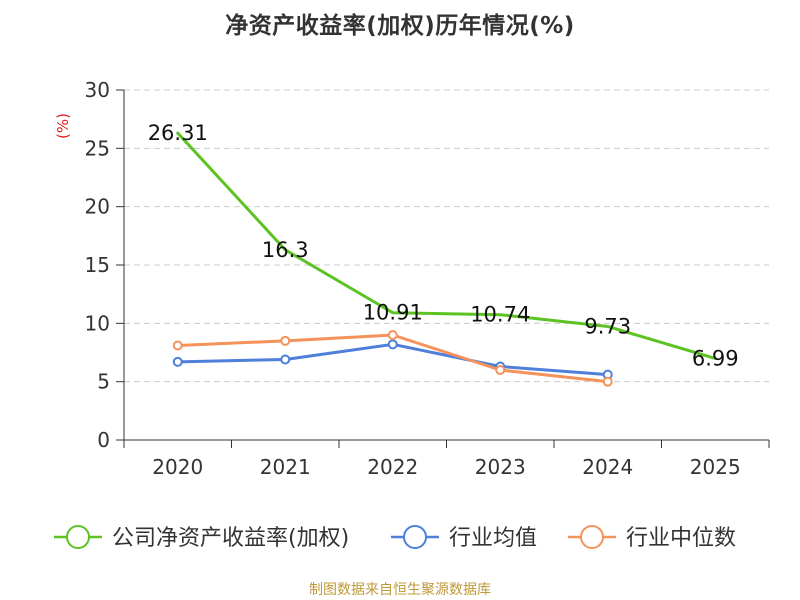  Describe the element at coordinates (230, 538) in the screenshot. I see `legend-label: 公司净资产收益率(加权)` at that location.